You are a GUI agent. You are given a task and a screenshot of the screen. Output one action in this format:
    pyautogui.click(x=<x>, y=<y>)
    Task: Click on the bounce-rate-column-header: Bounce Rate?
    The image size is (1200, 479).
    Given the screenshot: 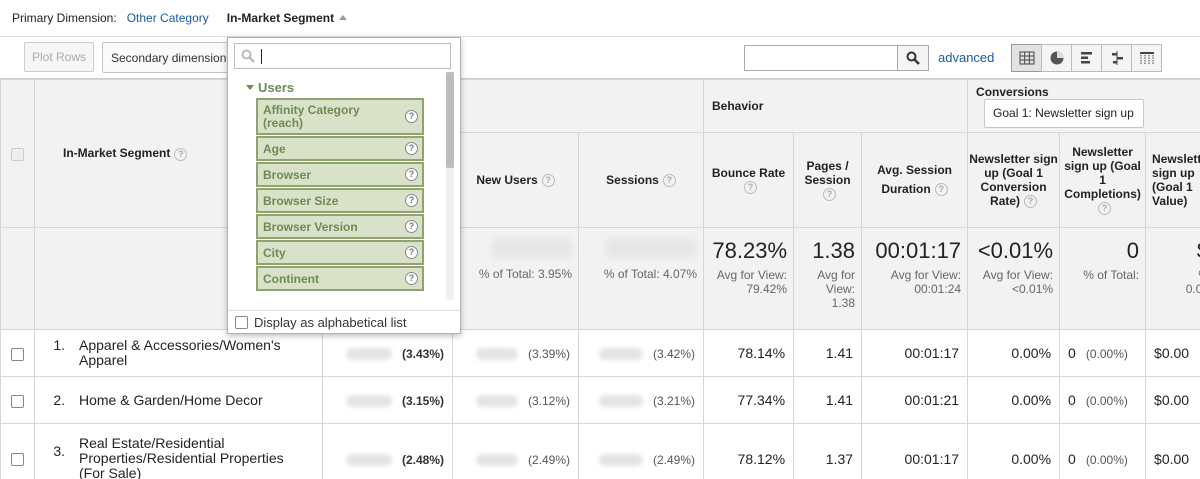 What is the action you would take?
    pyautogui.click(x=749, y=180)
    